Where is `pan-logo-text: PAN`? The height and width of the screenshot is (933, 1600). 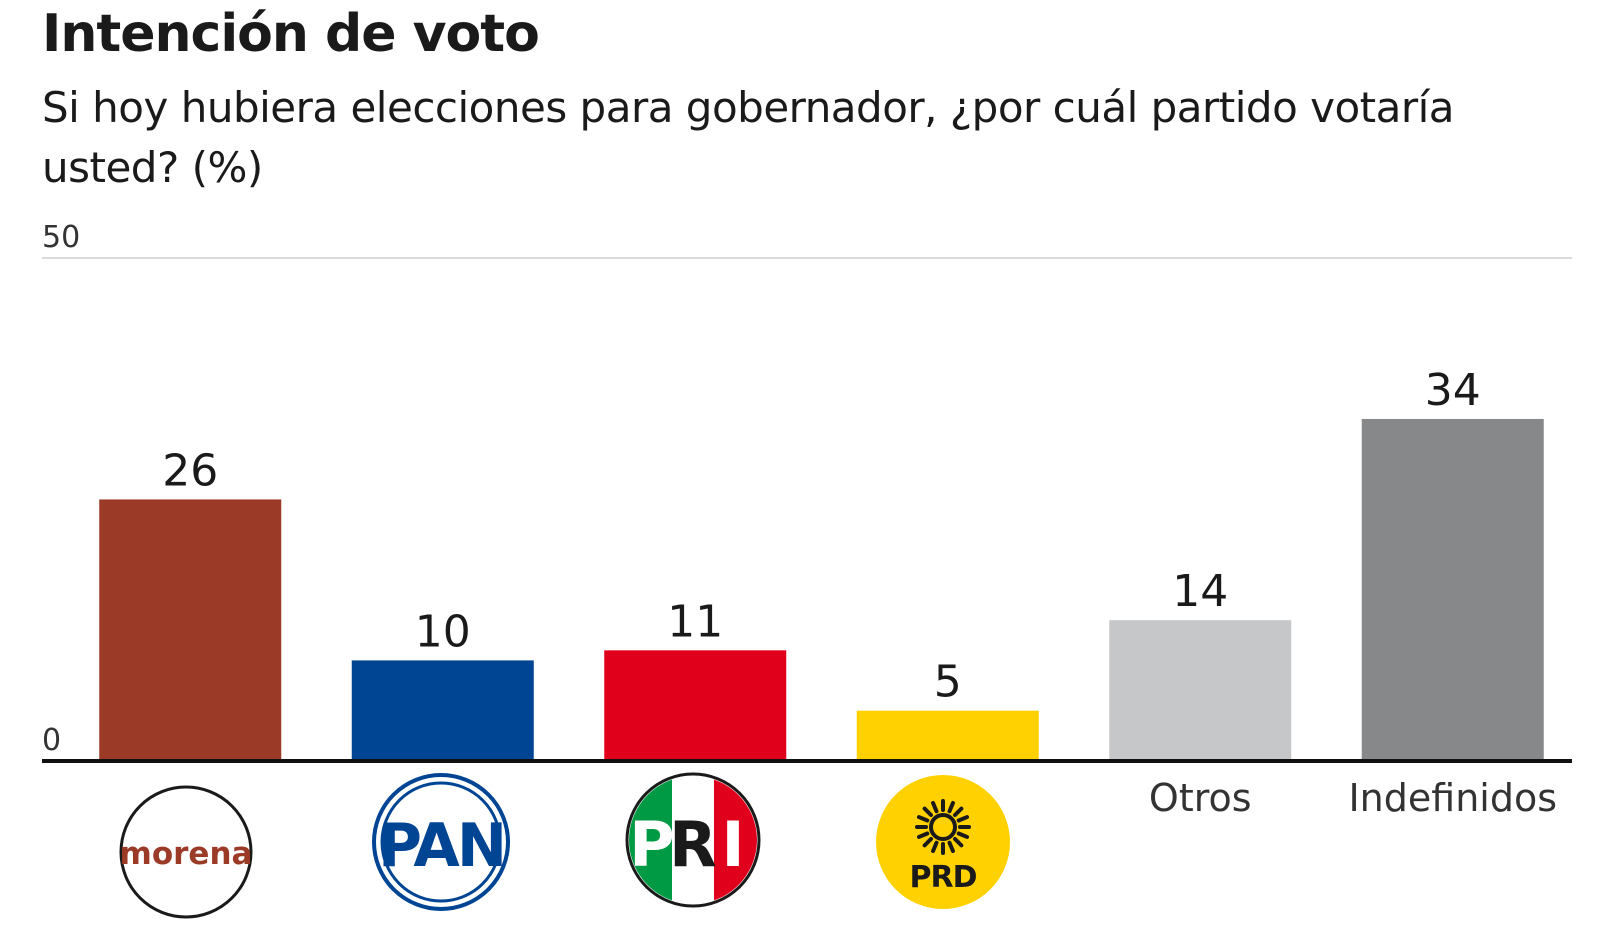 pan-logo-text: PAN is located at coordinates (441, 846).